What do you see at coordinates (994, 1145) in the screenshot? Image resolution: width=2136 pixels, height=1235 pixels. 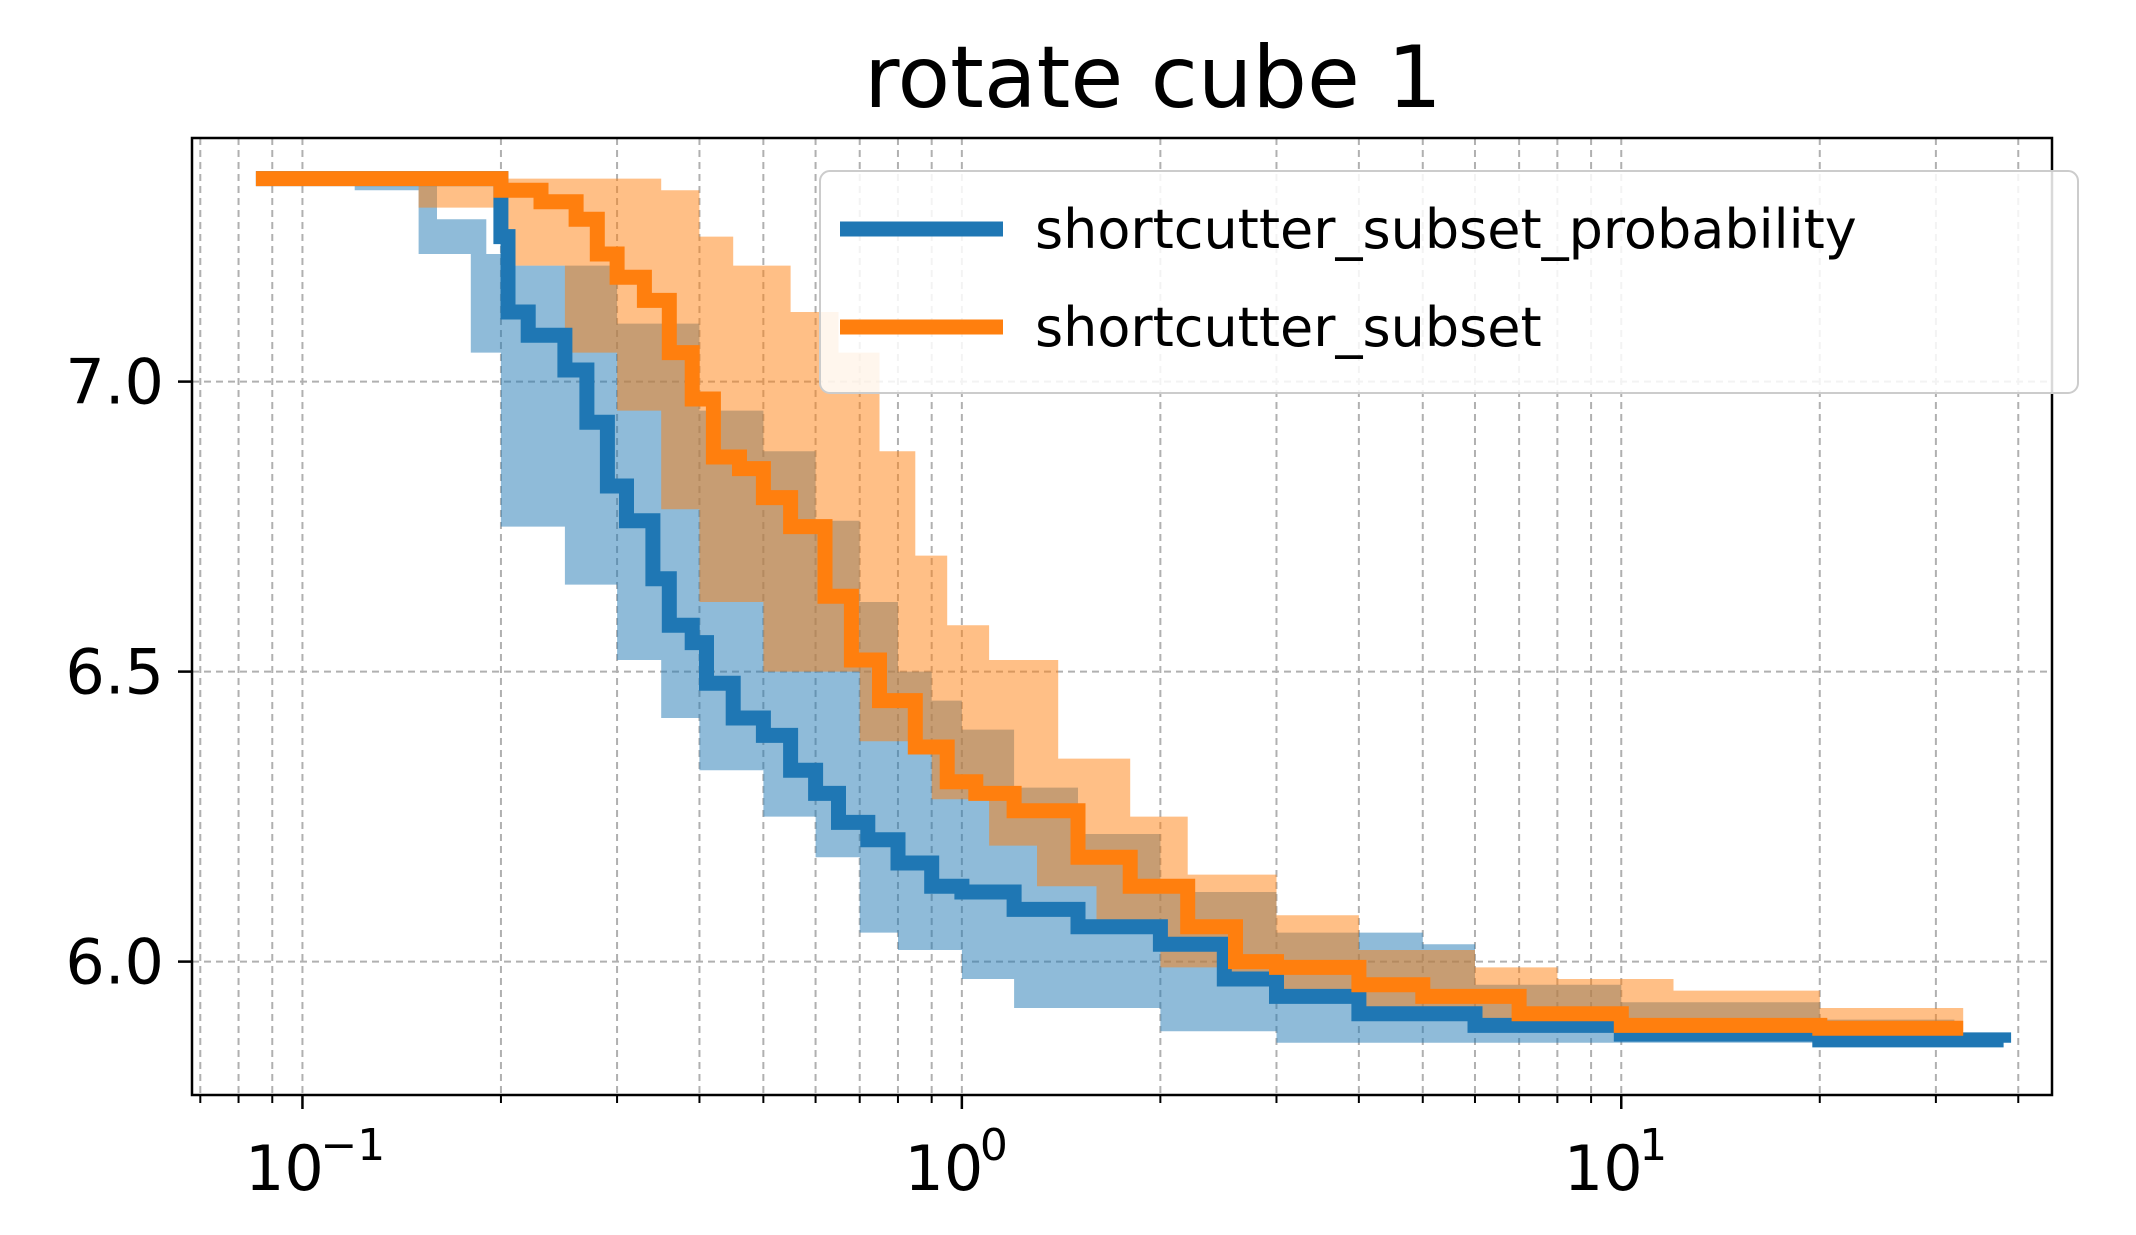 I see `x-tick-exponent: 0` at bounding box center [994, 1145].